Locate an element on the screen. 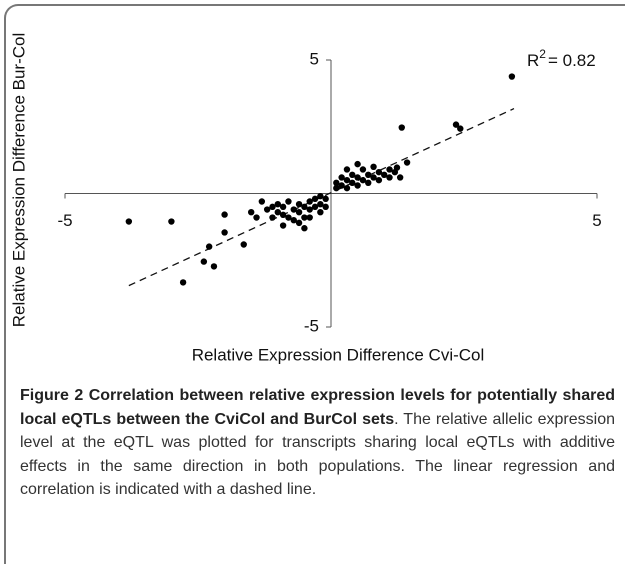 The image size is (625, 564). x-tick-label: 5 is located at coordinates (596, 220).